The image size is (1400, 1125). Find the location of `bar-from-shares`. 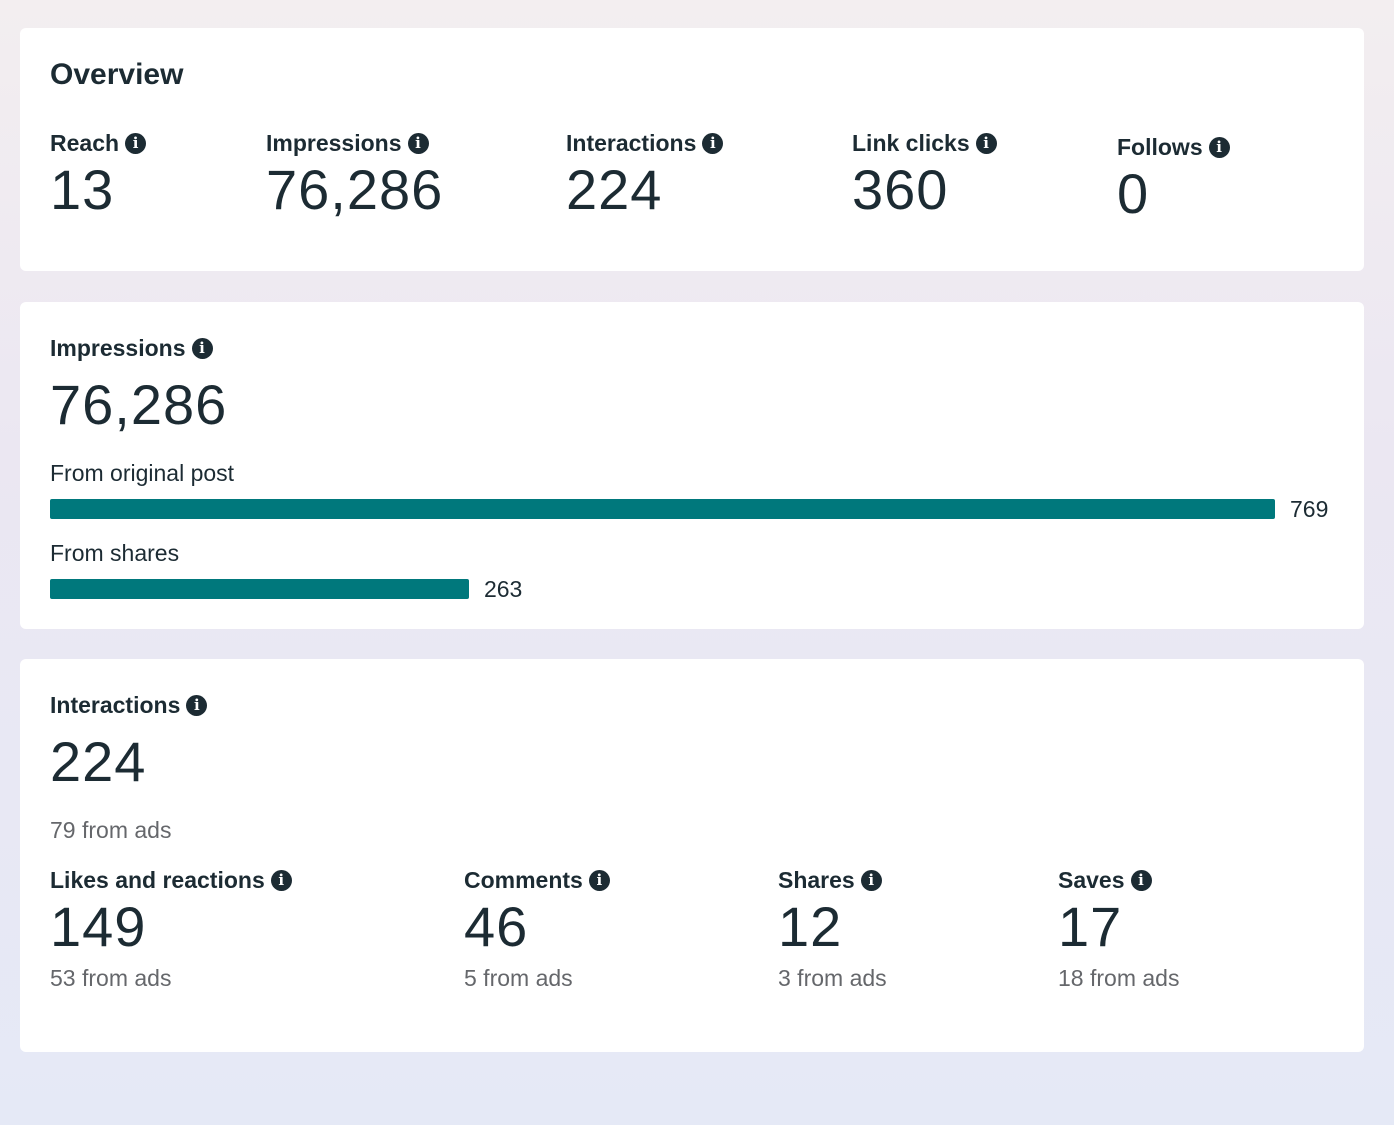

bar-from-shares is located at coordinates (259, 589).